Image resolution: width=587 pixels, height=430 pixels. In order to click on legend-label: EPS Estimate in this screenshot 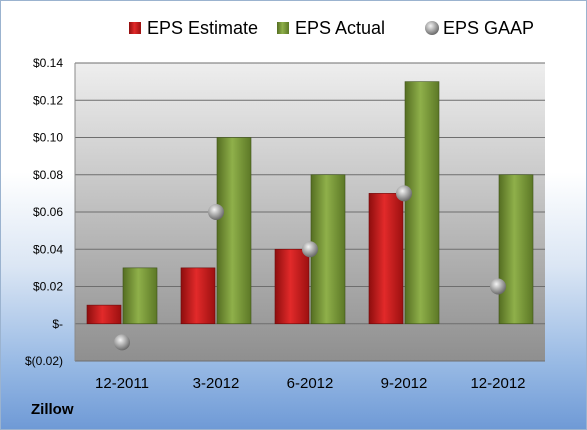, I will do `click(202, 28)`.